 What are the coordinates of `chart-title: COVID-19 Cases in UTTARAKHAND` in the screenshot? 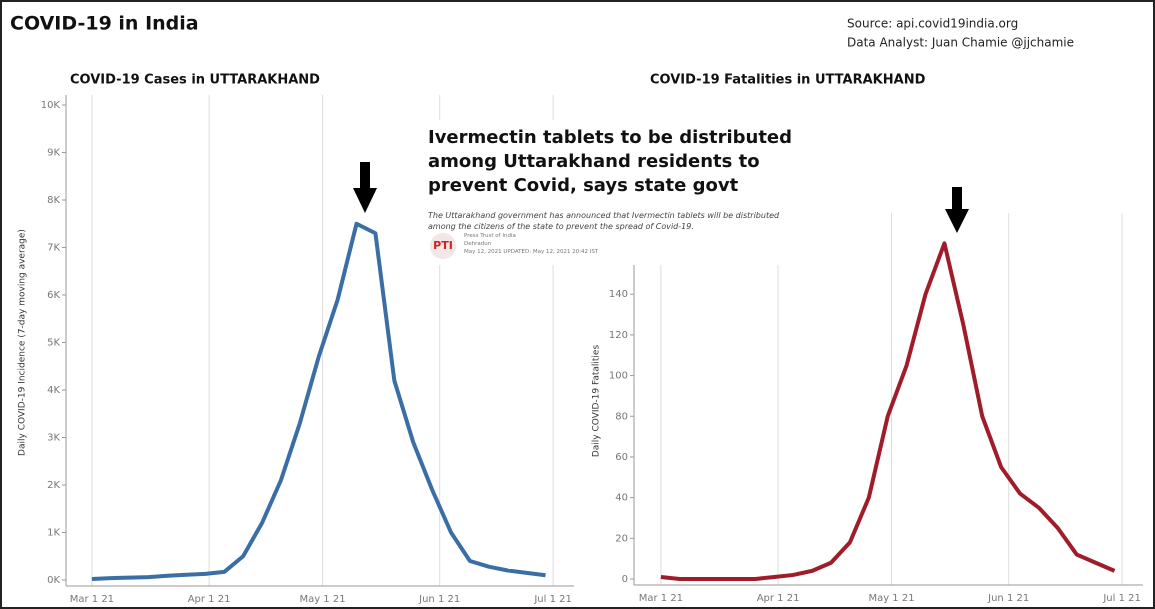 It's located at (195, 80).